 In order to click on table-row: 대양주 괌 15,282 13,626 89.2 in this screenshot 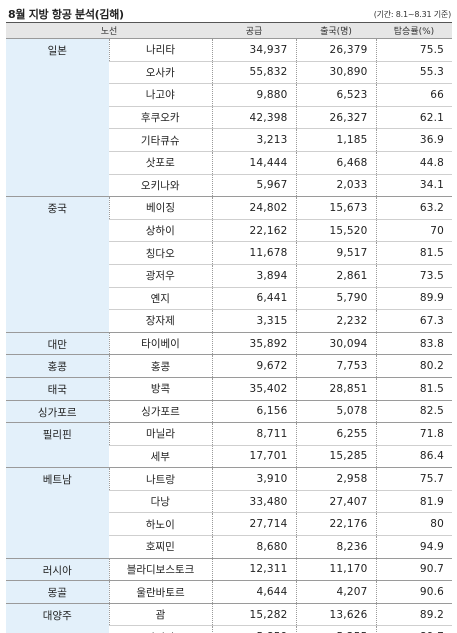, I will do `click(229, 618)`.